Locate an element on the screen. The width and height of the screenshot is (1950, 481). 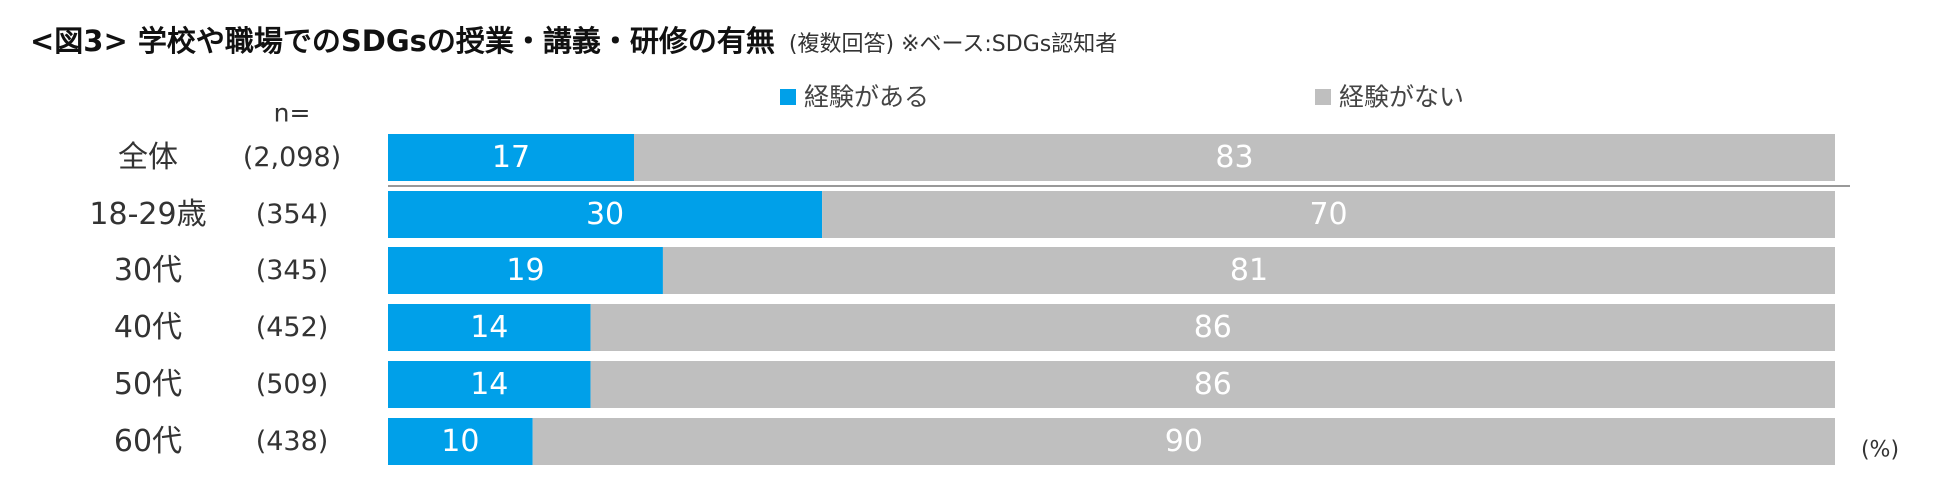
n-label: (452) is located at coordinates (292, 327).